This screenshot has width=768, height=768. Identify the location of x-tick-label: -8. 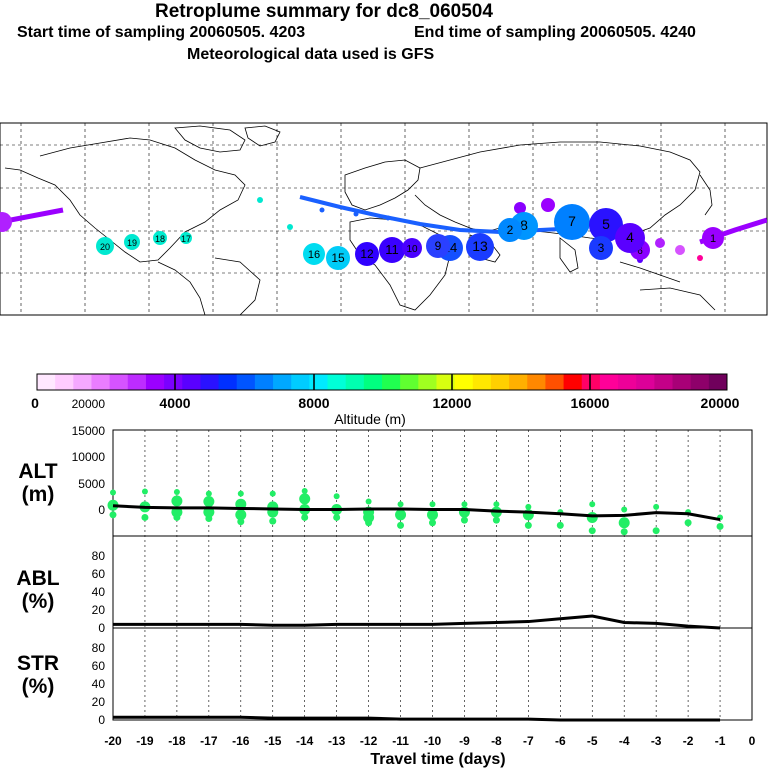
(496, 741).